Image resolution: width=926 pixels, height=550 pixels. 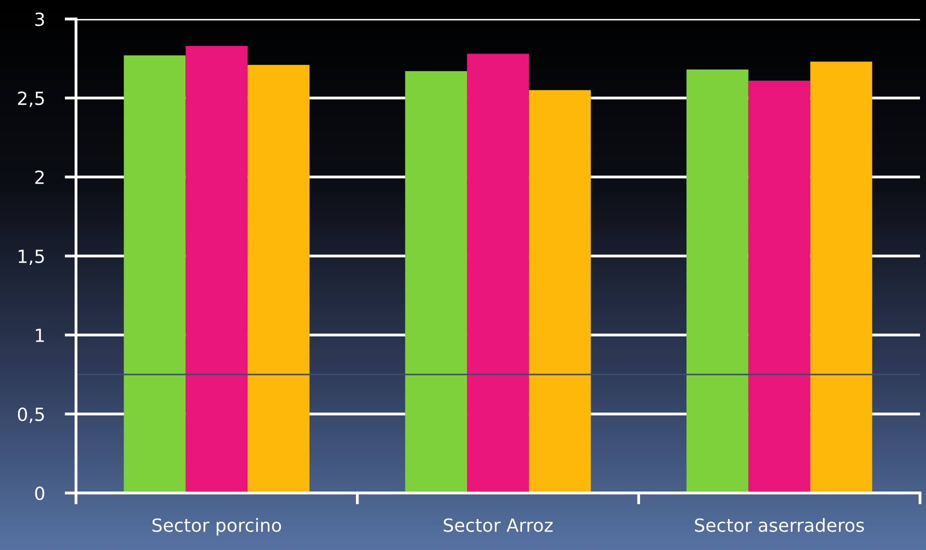 What do you see at coordinates (31, 415) in the screenshot?
I see `y-tick-label: 0,5` at bounding box center [31, 415].